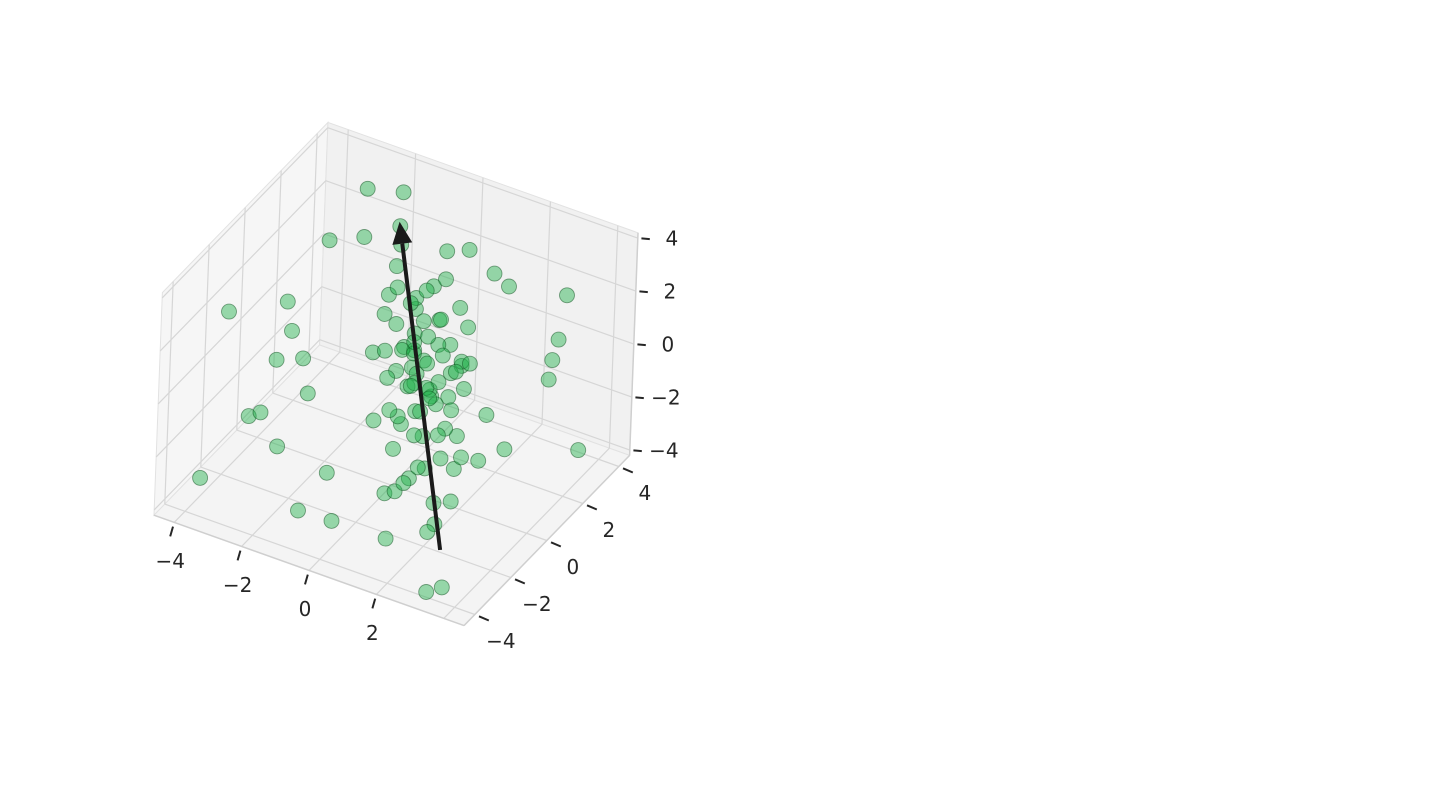 The height and width of the screenshot is (810, 1440). I want to click on y-axis-tick-label: 4, so click(644, 493).